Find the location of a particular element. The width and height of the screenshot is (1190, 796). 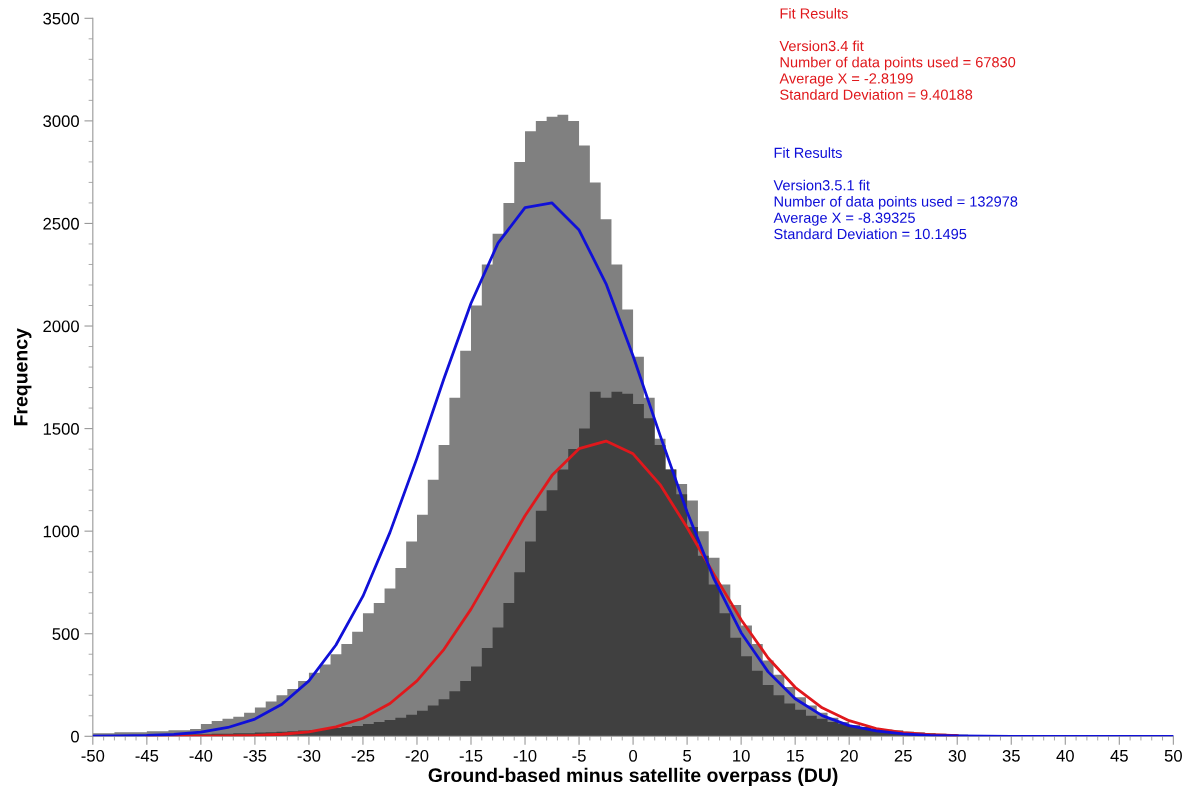

x-tick-label: 25 is located at coordinates (903, 755).